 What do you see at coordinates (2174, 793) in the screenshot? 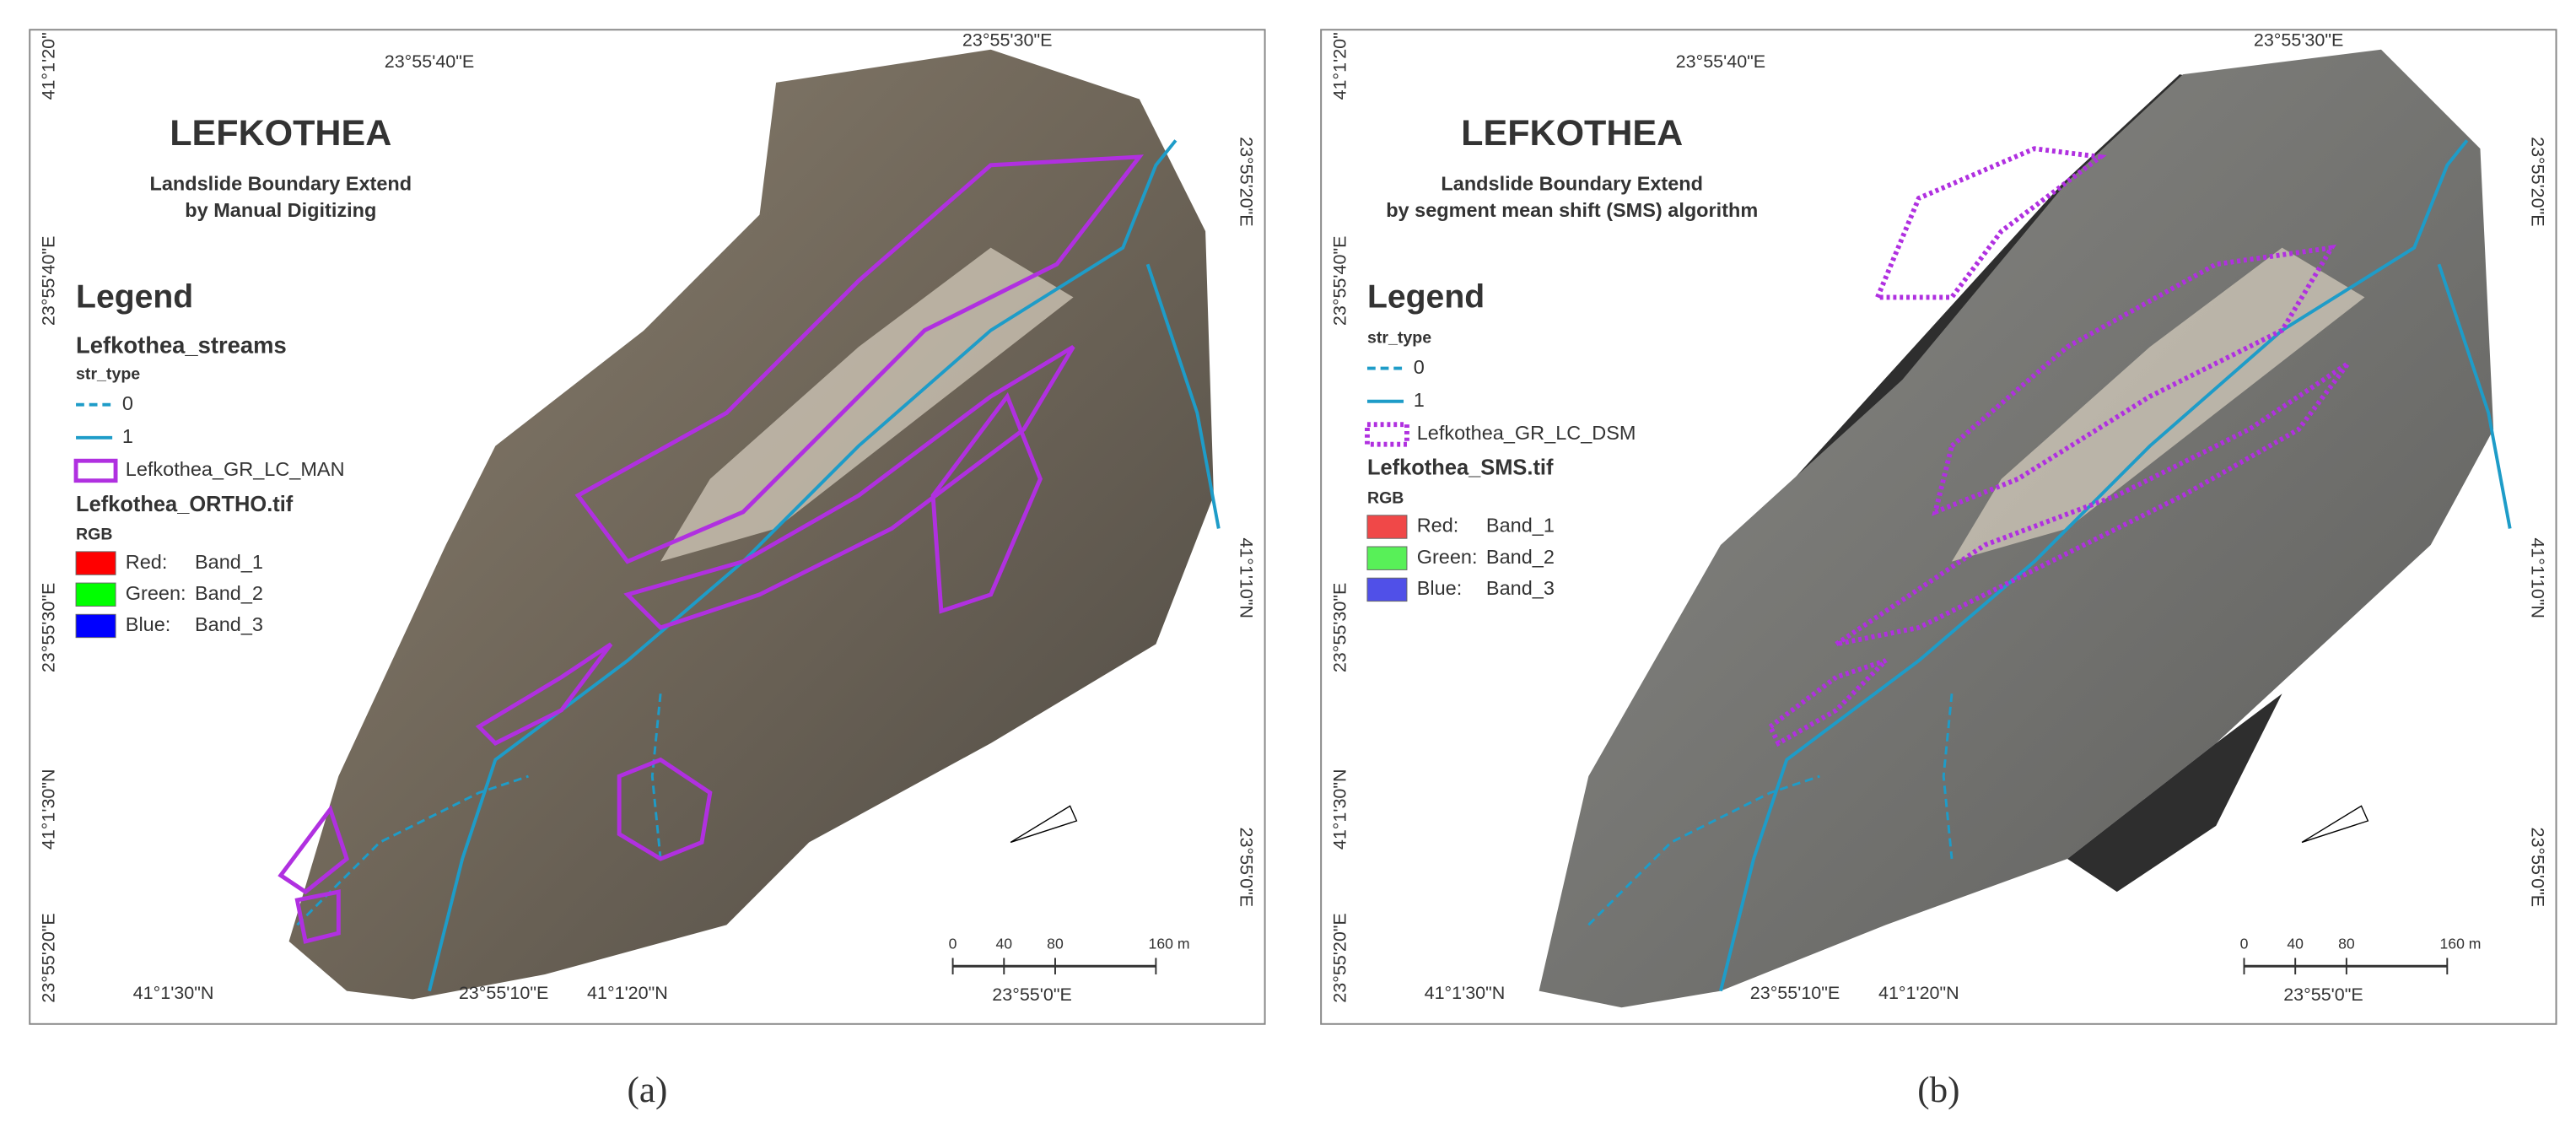
I see `sms-raster-shadow` at bounding box center [2174, 793].